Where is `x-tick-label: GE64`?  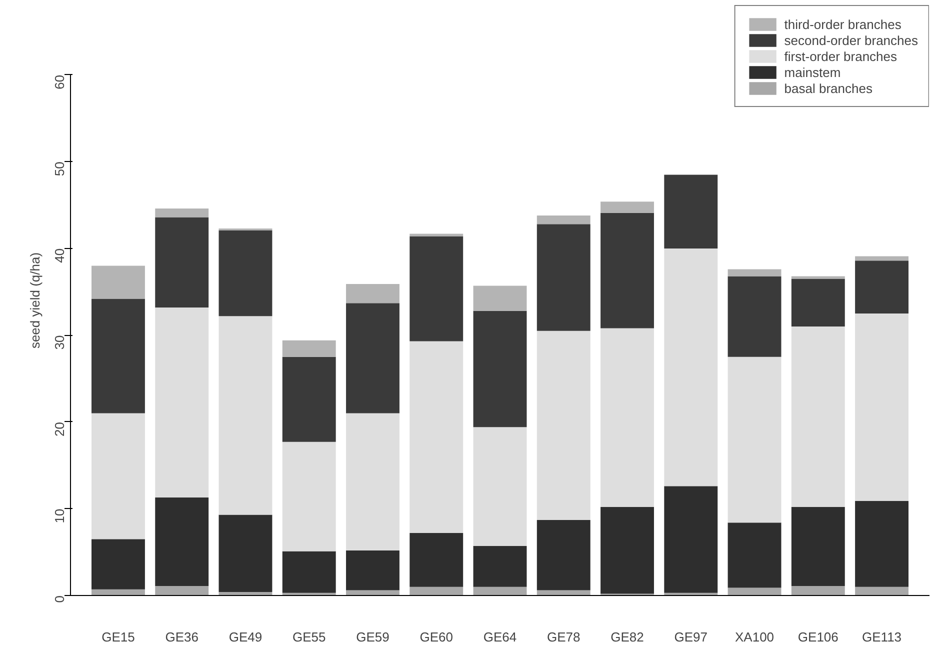
x-tick-label: GE64 is located at coordinates (500, 637).